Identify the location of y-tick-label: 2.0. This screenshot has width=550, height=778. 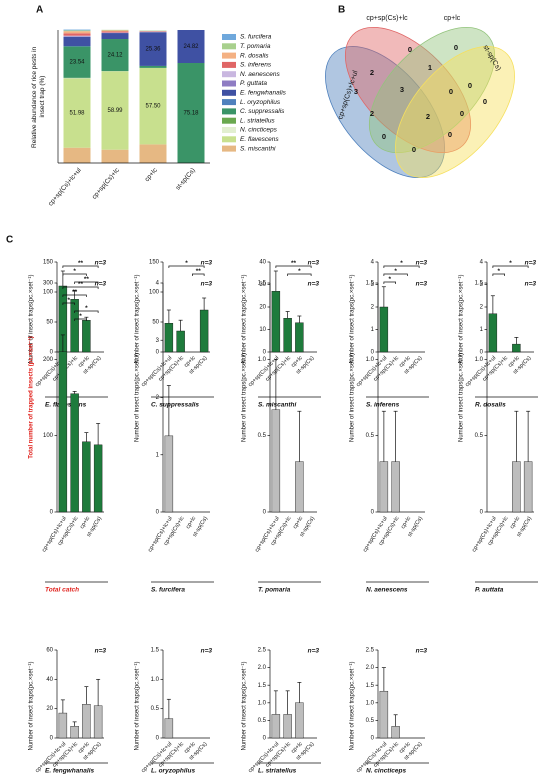
(370, 668).